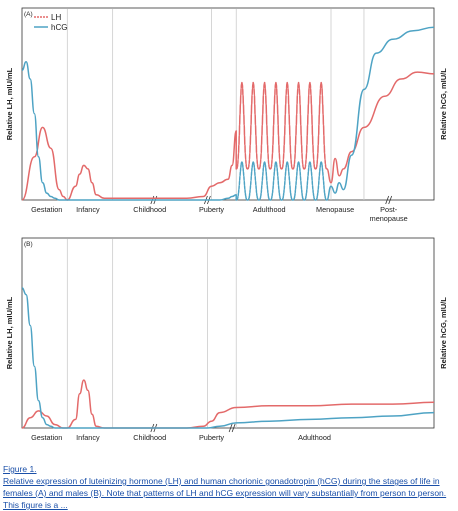  What do you see at coordinates (389, 218) in the screenshot?
I see `stage-label-6-line2: menopause` at bounding box center [389, 218].